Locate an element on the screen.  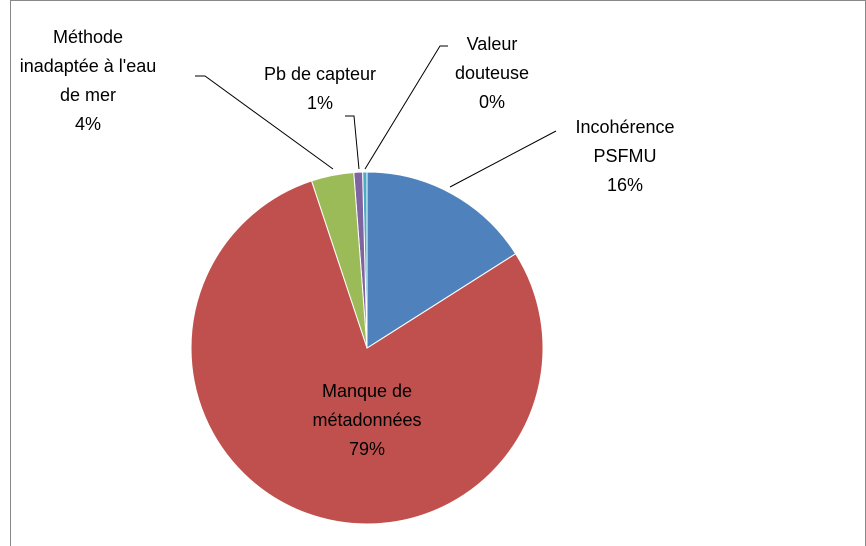
label-box: Méthode inadaptée à l'eau de mer 4% is located at coordinates (88, 81).